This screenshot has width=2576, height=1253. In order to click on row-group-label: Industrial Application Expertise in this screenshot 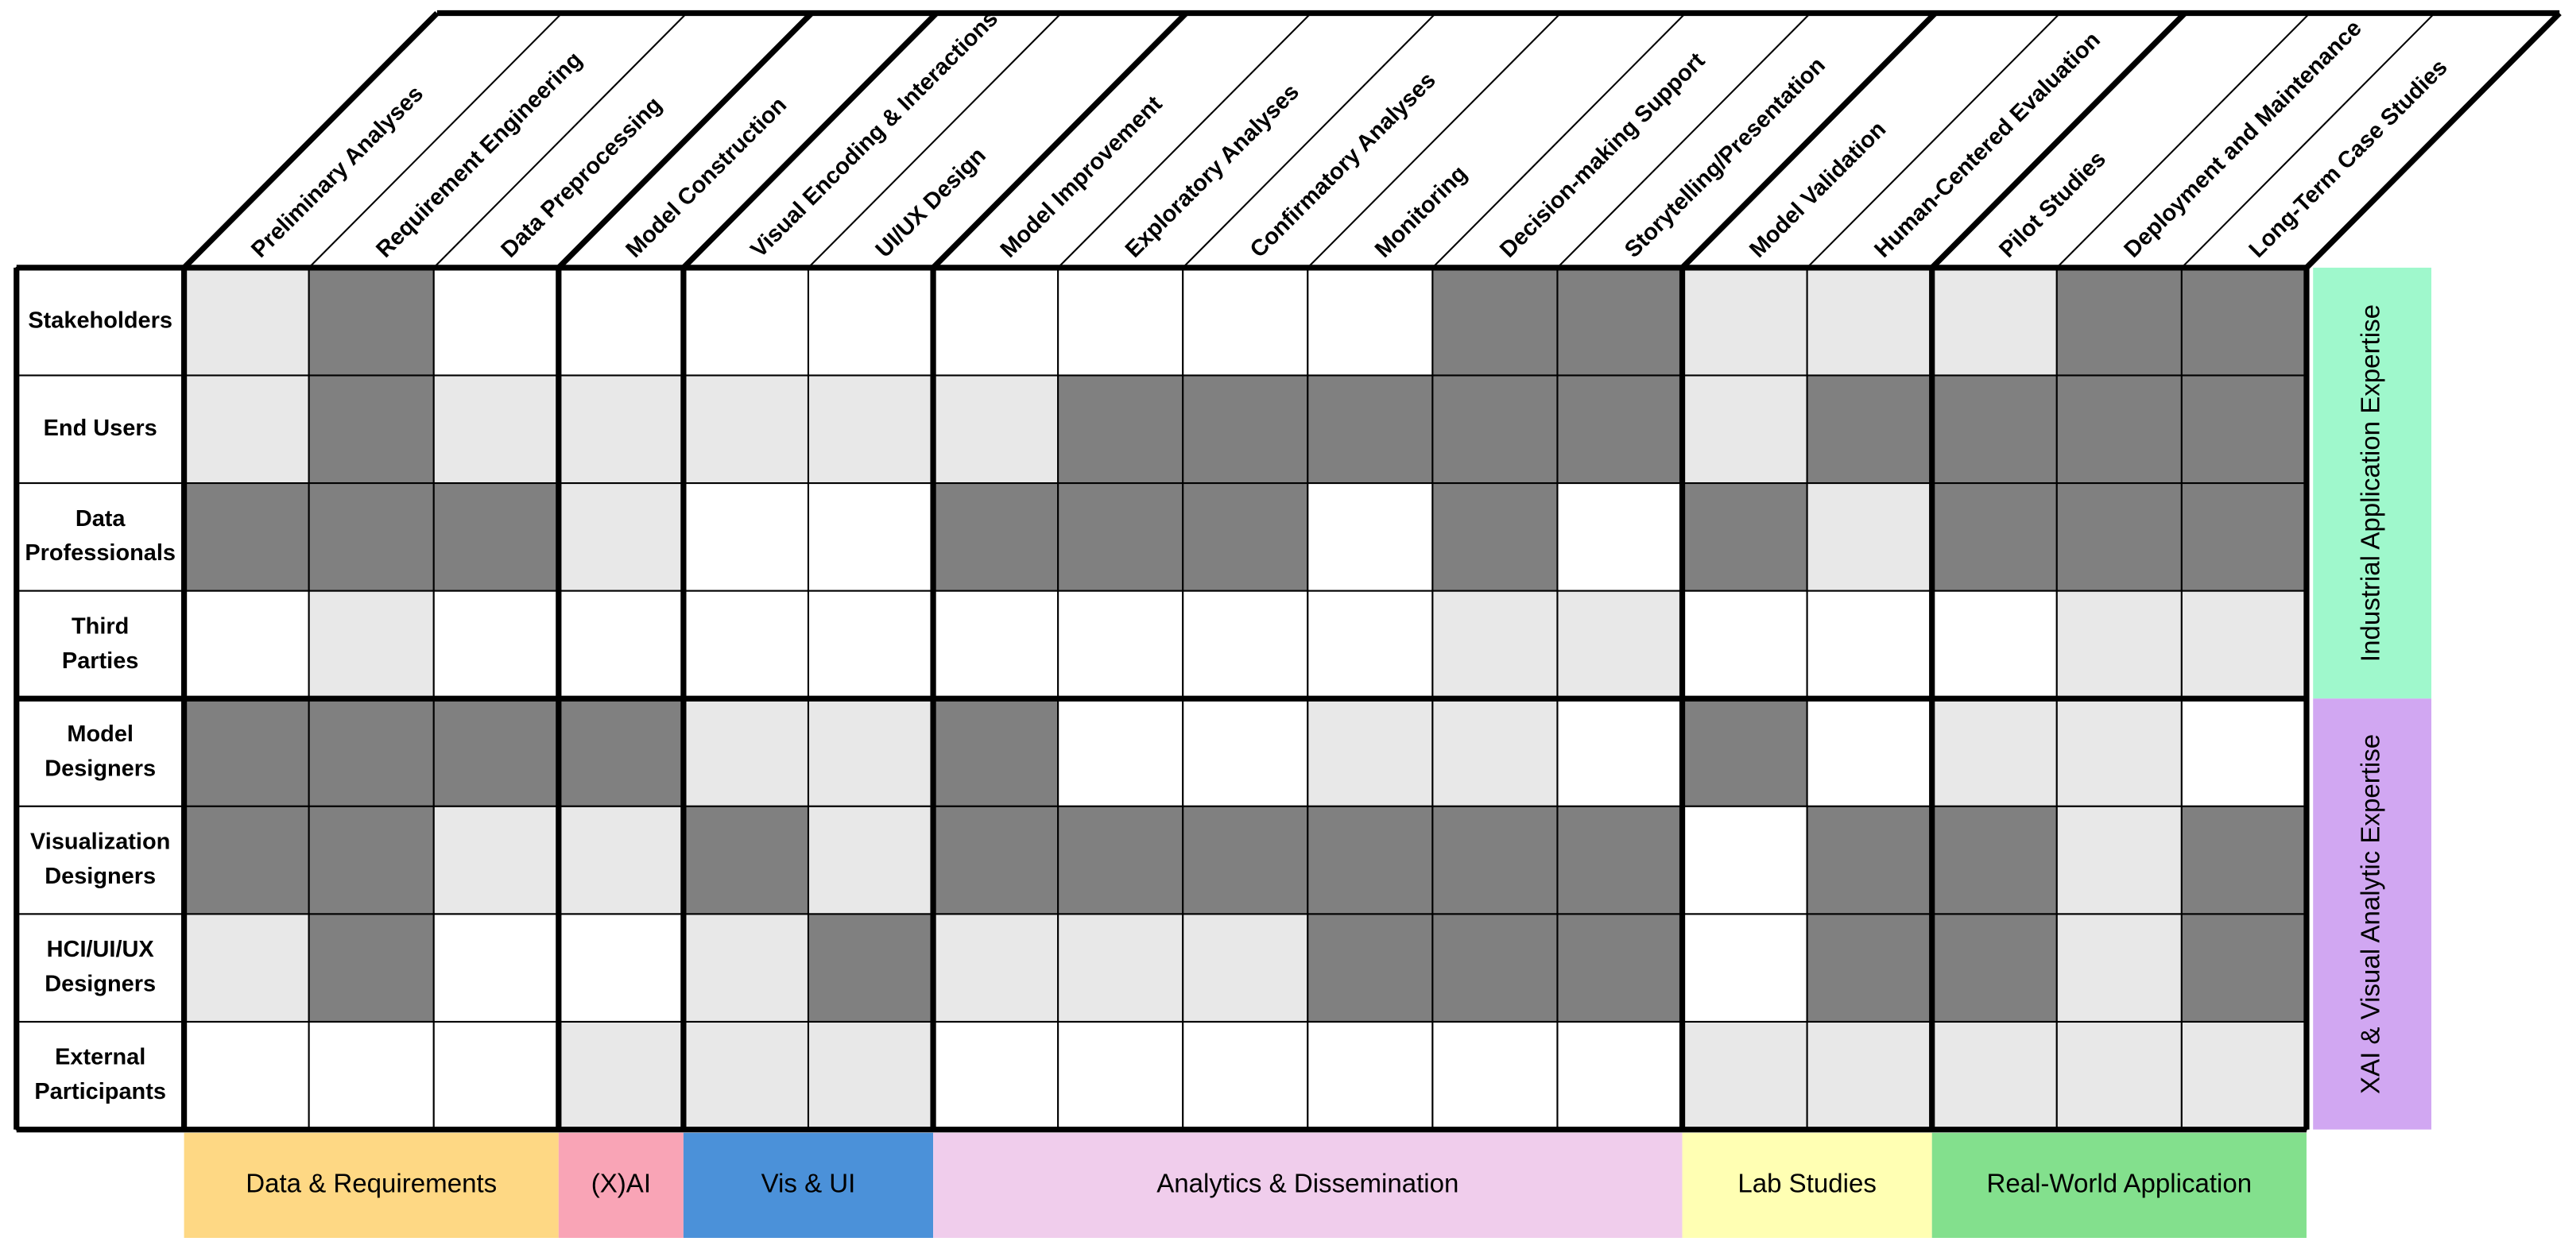, I will do `click(2370, 483)`.